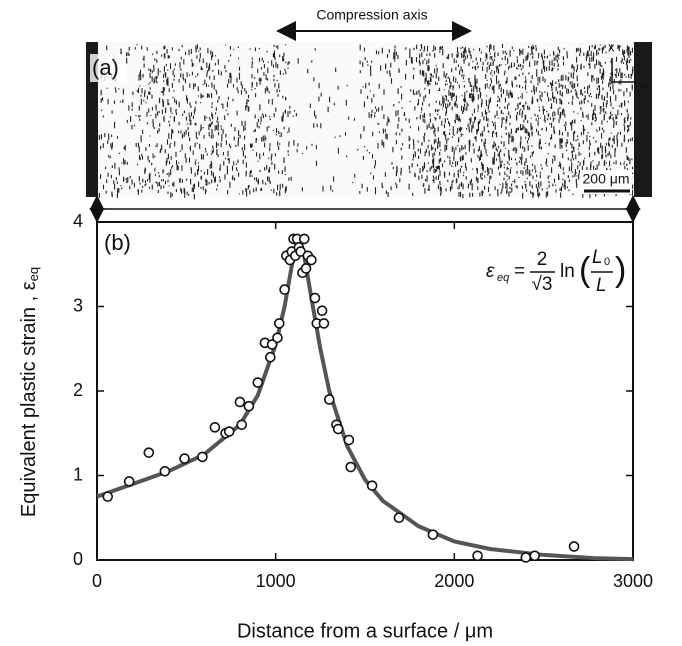  Describe the element at coordinates (276, 581) in the screenshot. I see `x-tick-label: 1000` at that location.